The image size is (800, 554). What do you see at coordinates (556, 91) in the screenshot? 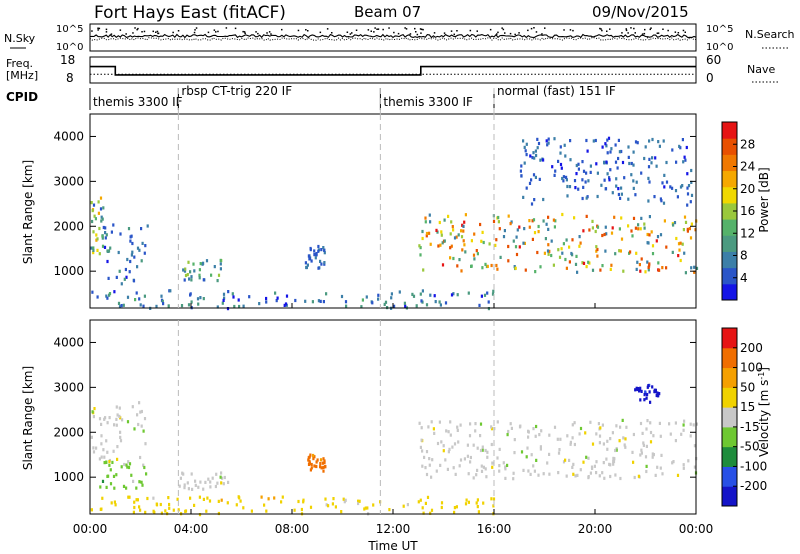
I see `cpid-segment-label: normal (fast) 151 IF` at bounding box center [556, 91].